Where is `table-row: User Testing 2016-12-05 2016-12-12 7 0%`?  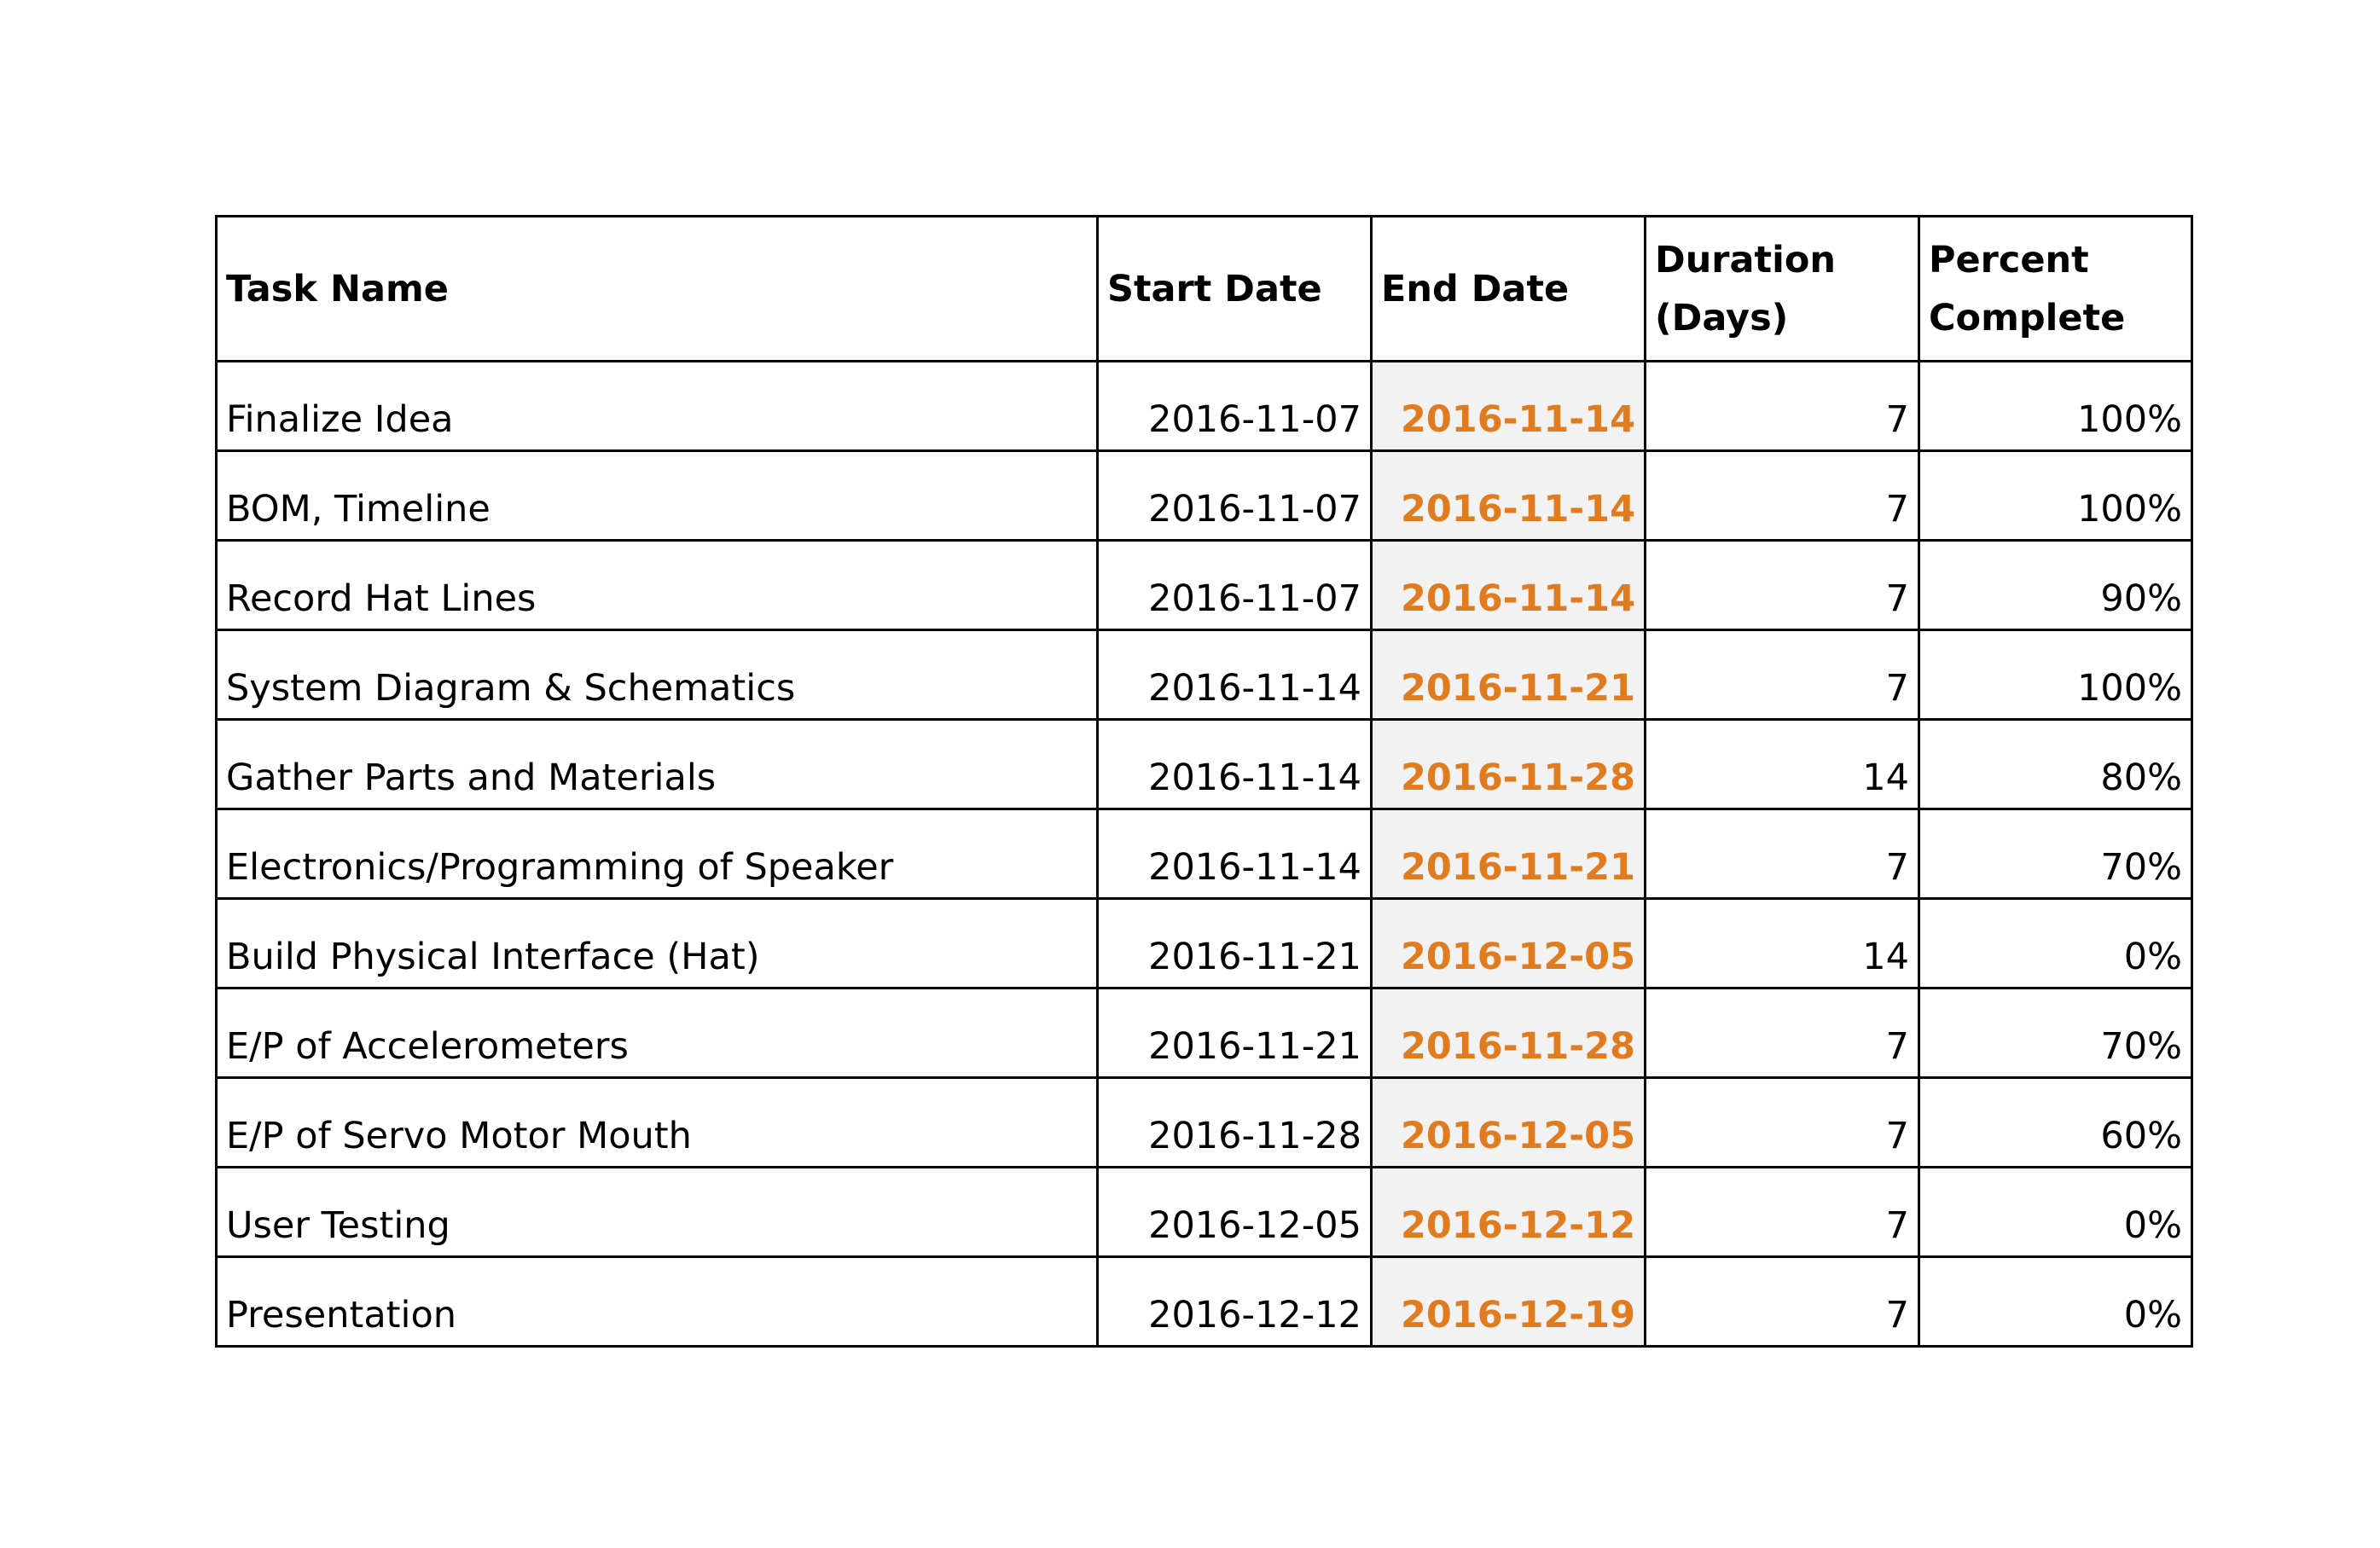 table-row: User Testing 2016-12-05 2016-12-12 7 0% is located at coordinates (1204, 1212).